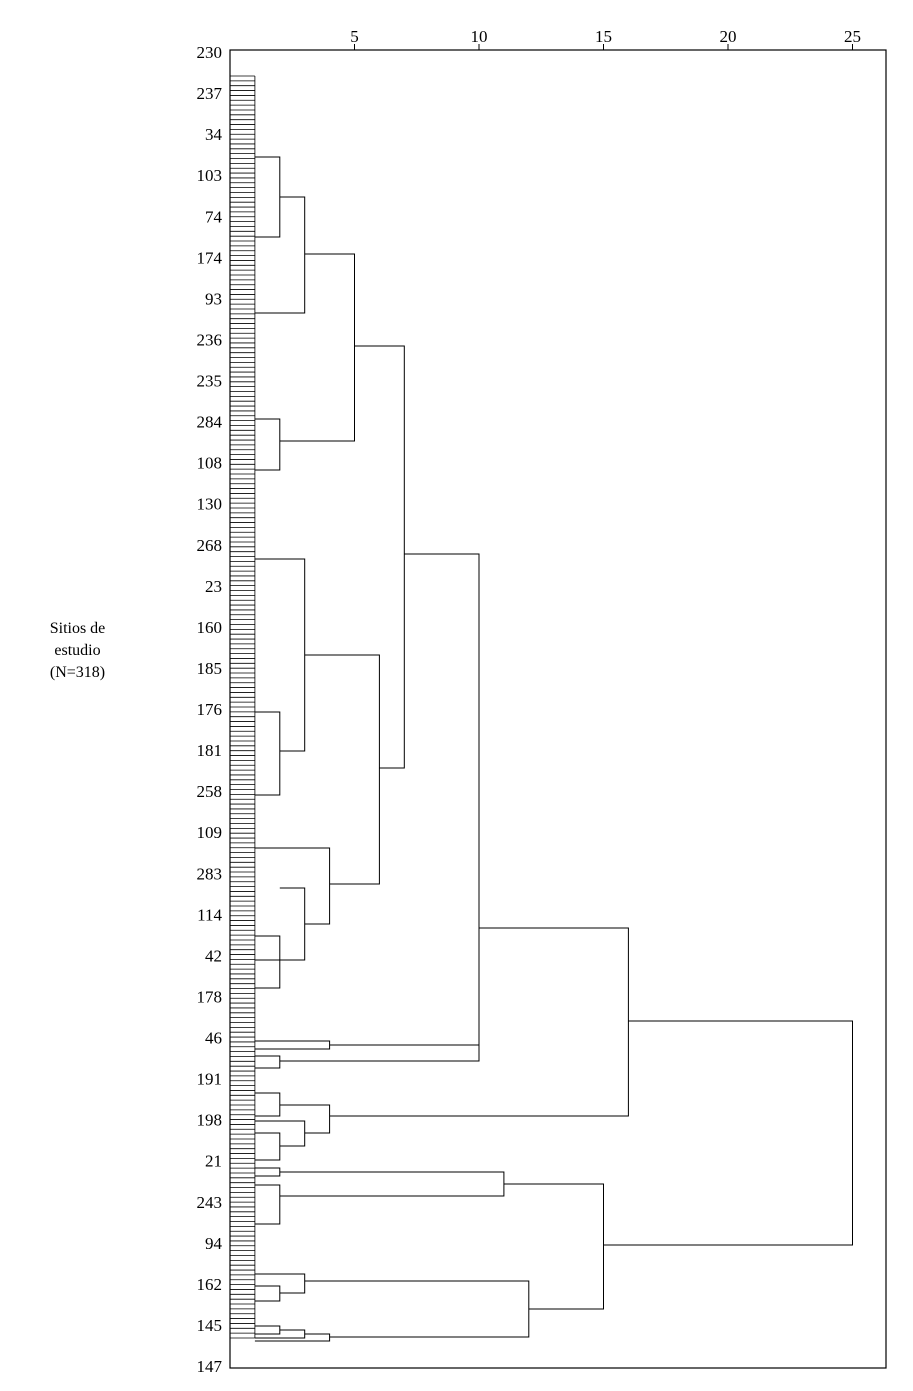 The width and height of the screenshot is (913, 1391). Describe the element at coordinates (213, 586) in the screenshot. I see `leaf-label: 23` at that location.